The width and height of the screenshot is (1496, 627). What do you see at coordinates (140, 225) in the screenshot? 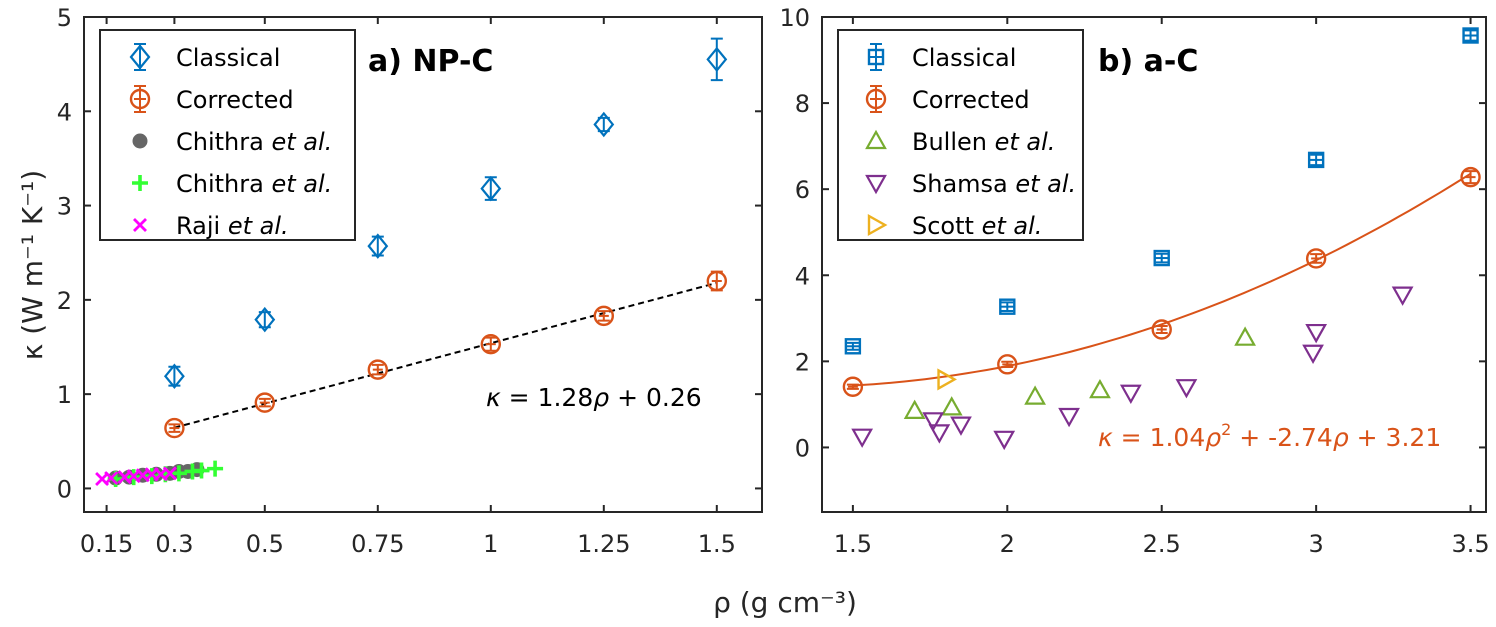
I see `panel-a-legend-entry-raji-et-al-cross-marker` at bounding box center [140, 225].